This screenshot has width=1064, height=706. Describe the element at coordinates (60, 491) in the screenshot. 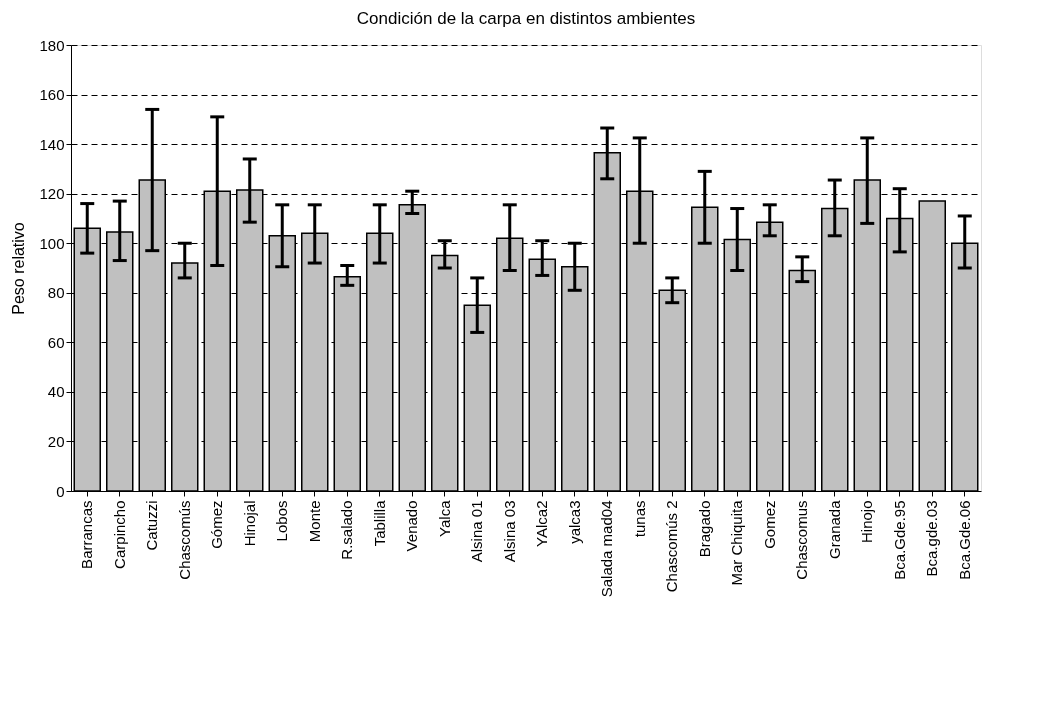

I see `y-tick-label: 0` at that location.